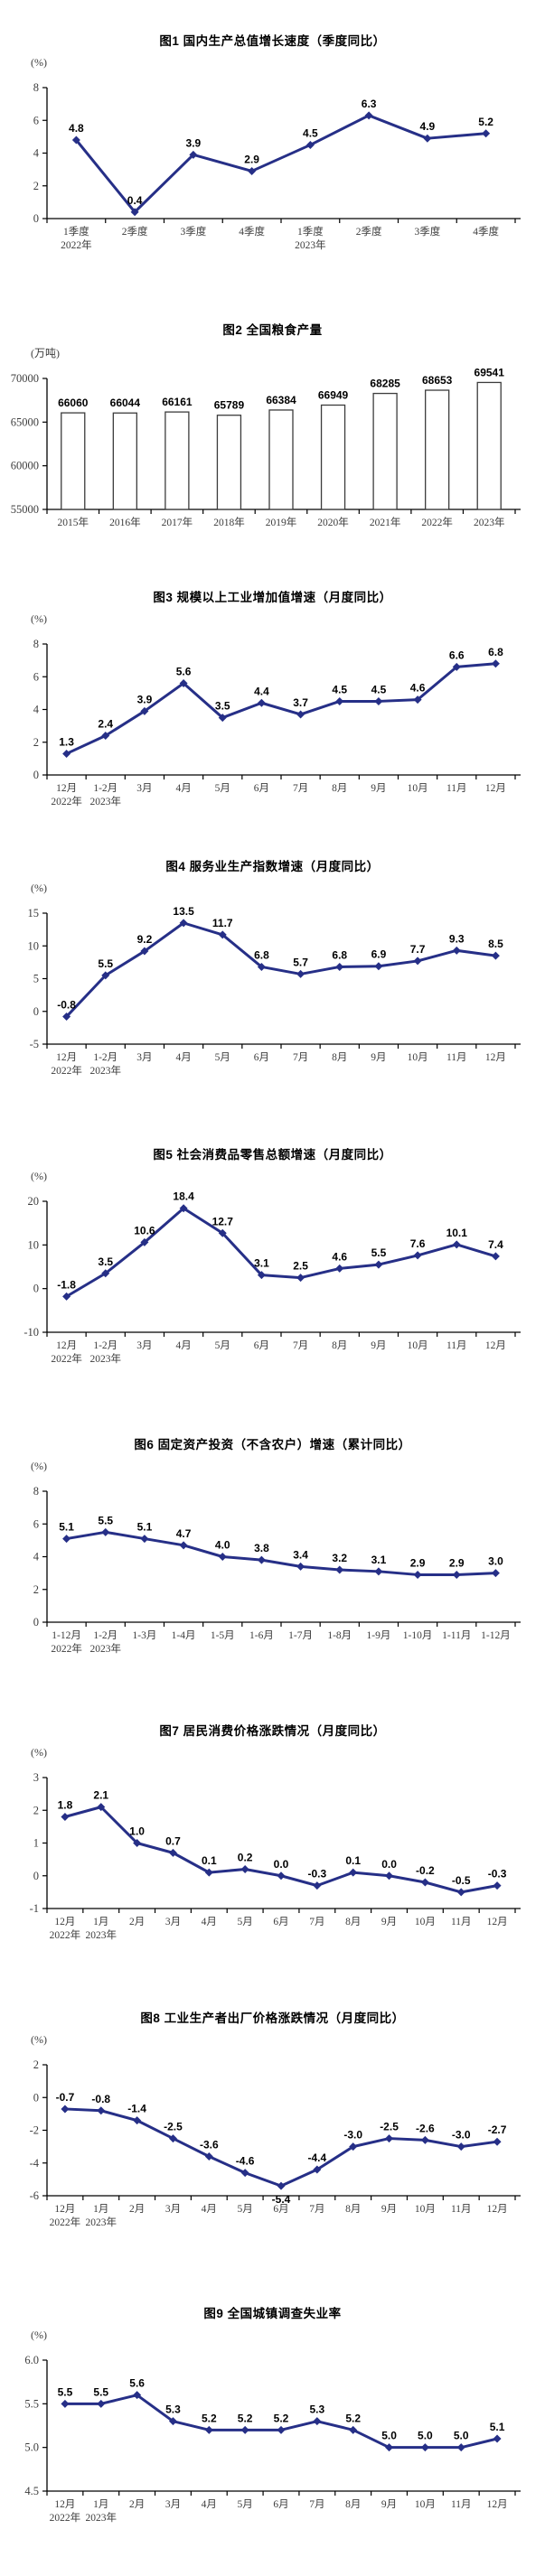  Describe the element at coordinates (222, 707) in the screenshot. I see `svg-text: 3.5` at that location.